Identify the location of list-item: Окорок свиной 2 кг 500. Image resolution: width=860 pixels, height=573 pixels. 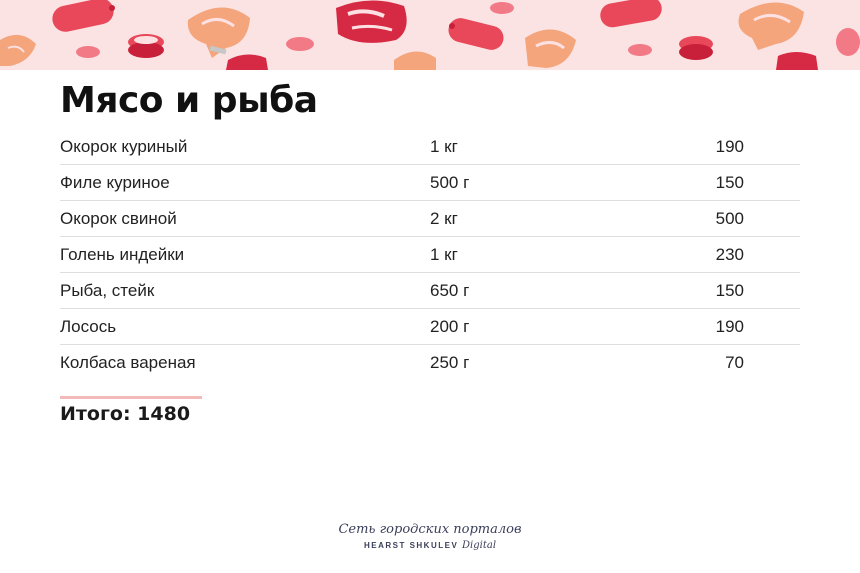
(430, 219).